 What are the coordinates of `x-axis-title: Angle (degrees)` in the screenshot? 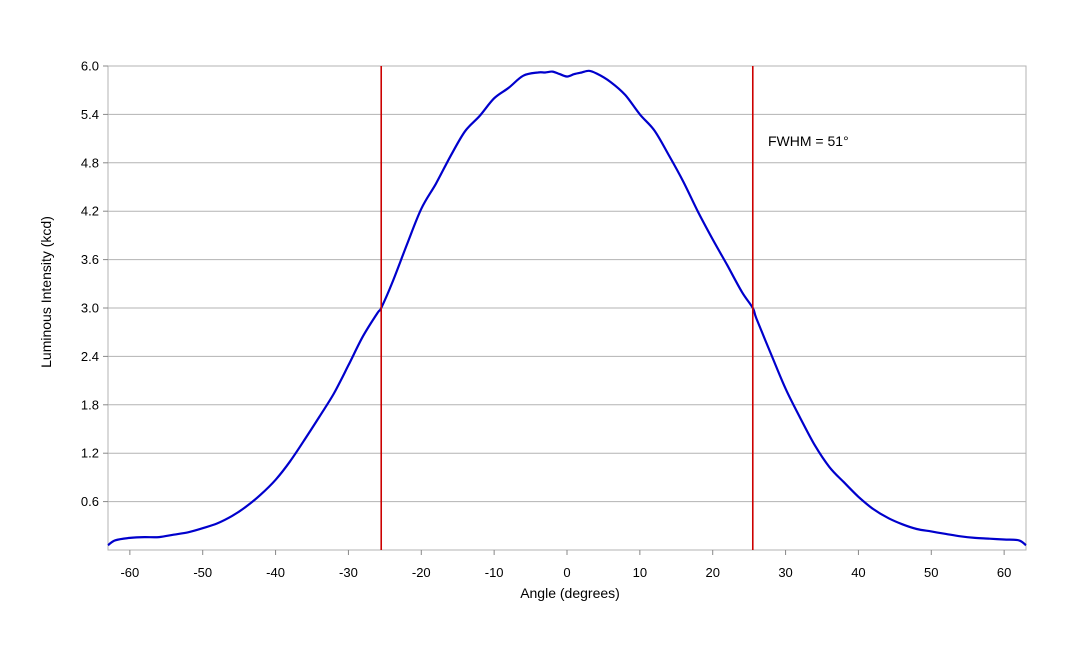 It's located at (570, 593).